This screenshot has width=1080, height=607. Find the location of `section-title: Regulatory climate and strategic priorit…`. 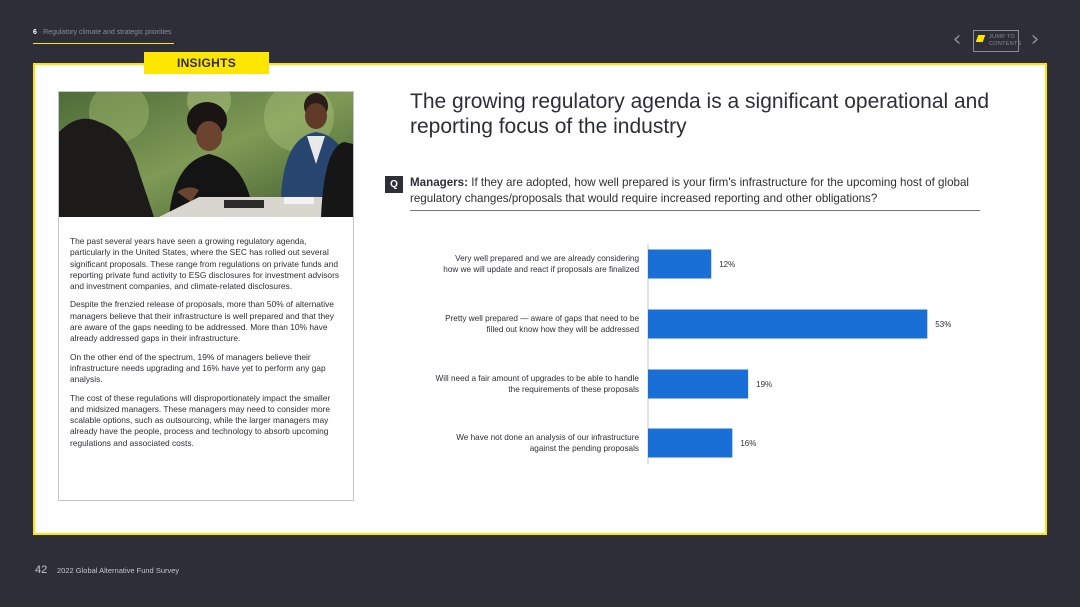

section-title: Regulatory climate and strategic priorit… is located at coordinates (107, 32).